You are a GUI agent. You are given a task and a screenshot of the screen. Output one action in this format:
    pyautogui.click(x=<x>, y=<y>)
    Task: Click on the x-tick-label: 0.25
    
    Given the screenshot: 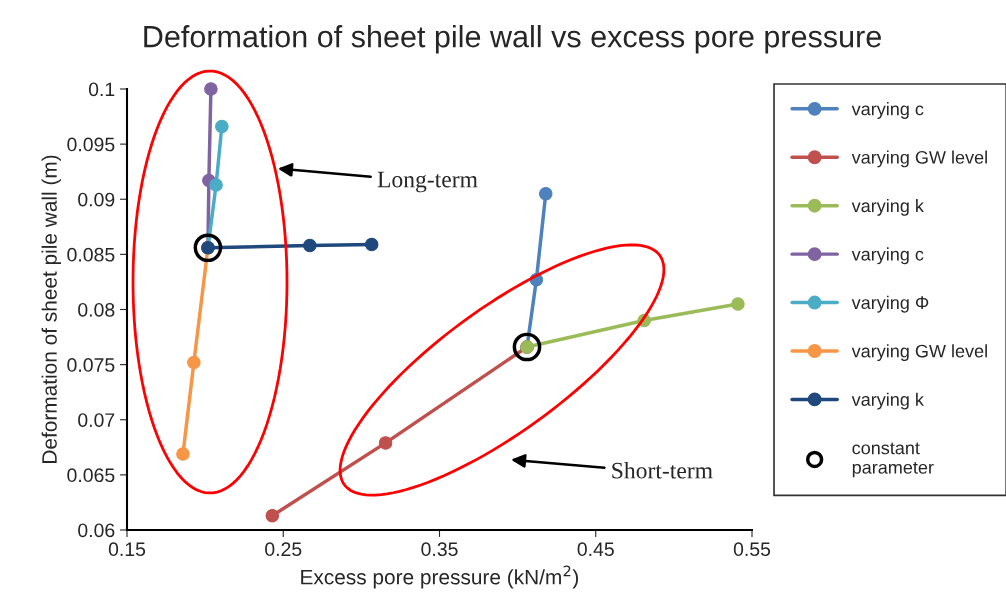 What is the action you would take?
    pyautogui.click(x=283, y=549)
    